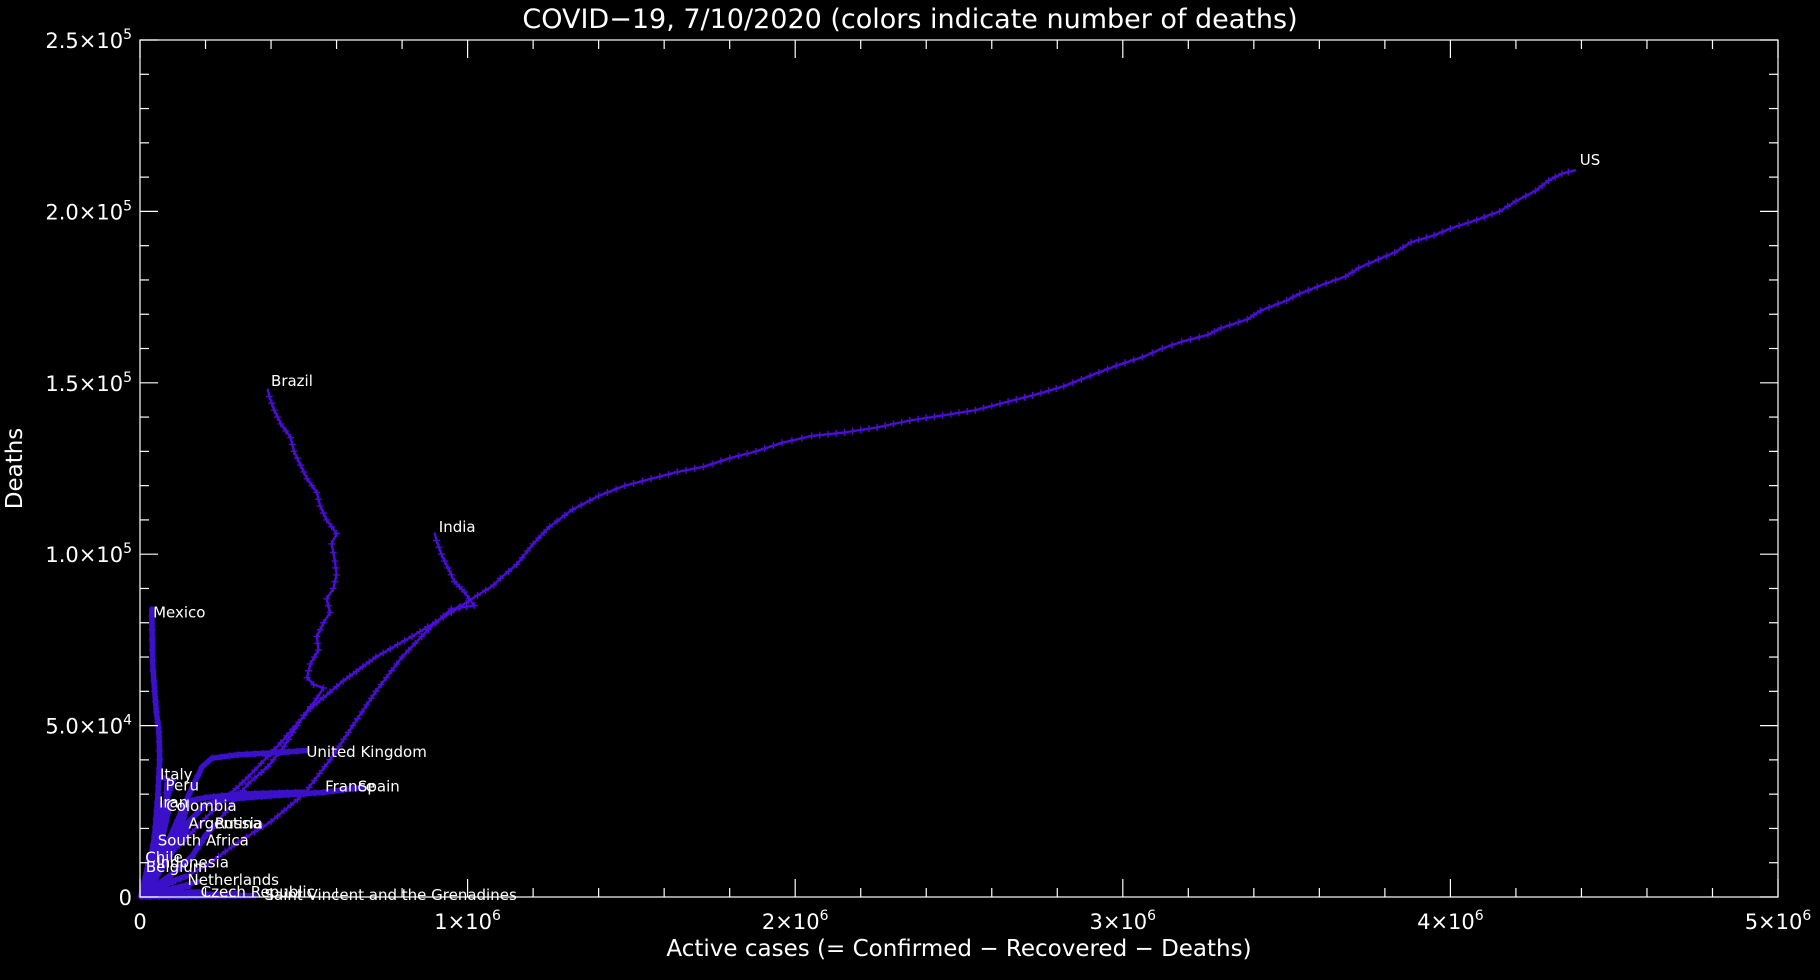 The height and width of the screenshot is (980, 1820). Describe the element at coordinates (166, 779) in the screenshot. I see `marker-italy` at that location.